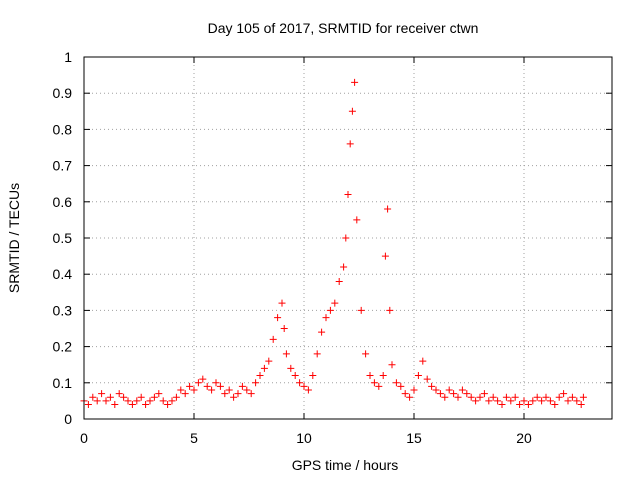  I want to click on x-tick-label: 5, so click(194, 438).